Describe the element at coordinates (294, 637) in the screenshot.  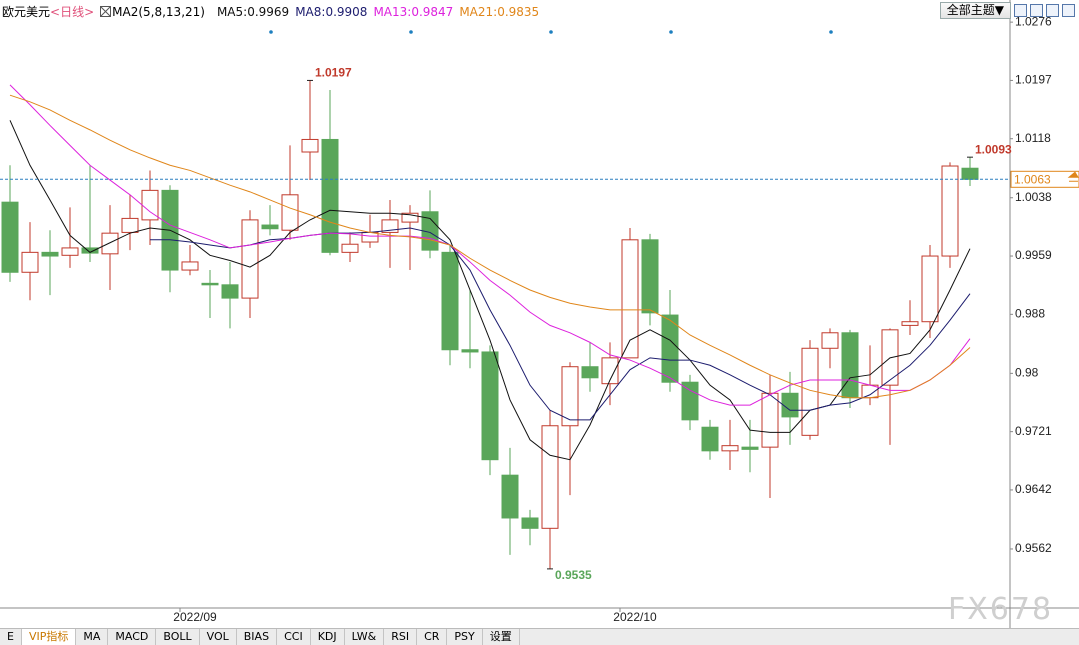
I see `indicator-tab: CCI` at that location.